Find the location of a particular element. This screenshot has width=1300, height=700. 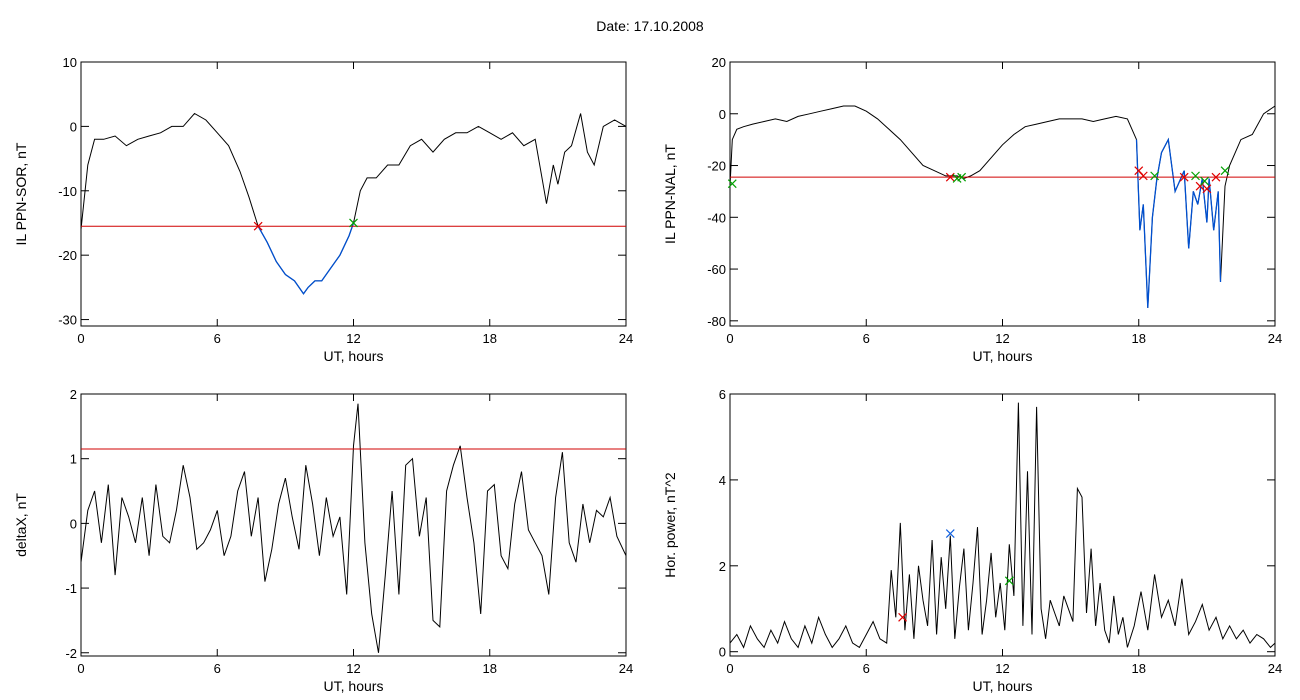

marker-blue is located at coordinates (950, 534).